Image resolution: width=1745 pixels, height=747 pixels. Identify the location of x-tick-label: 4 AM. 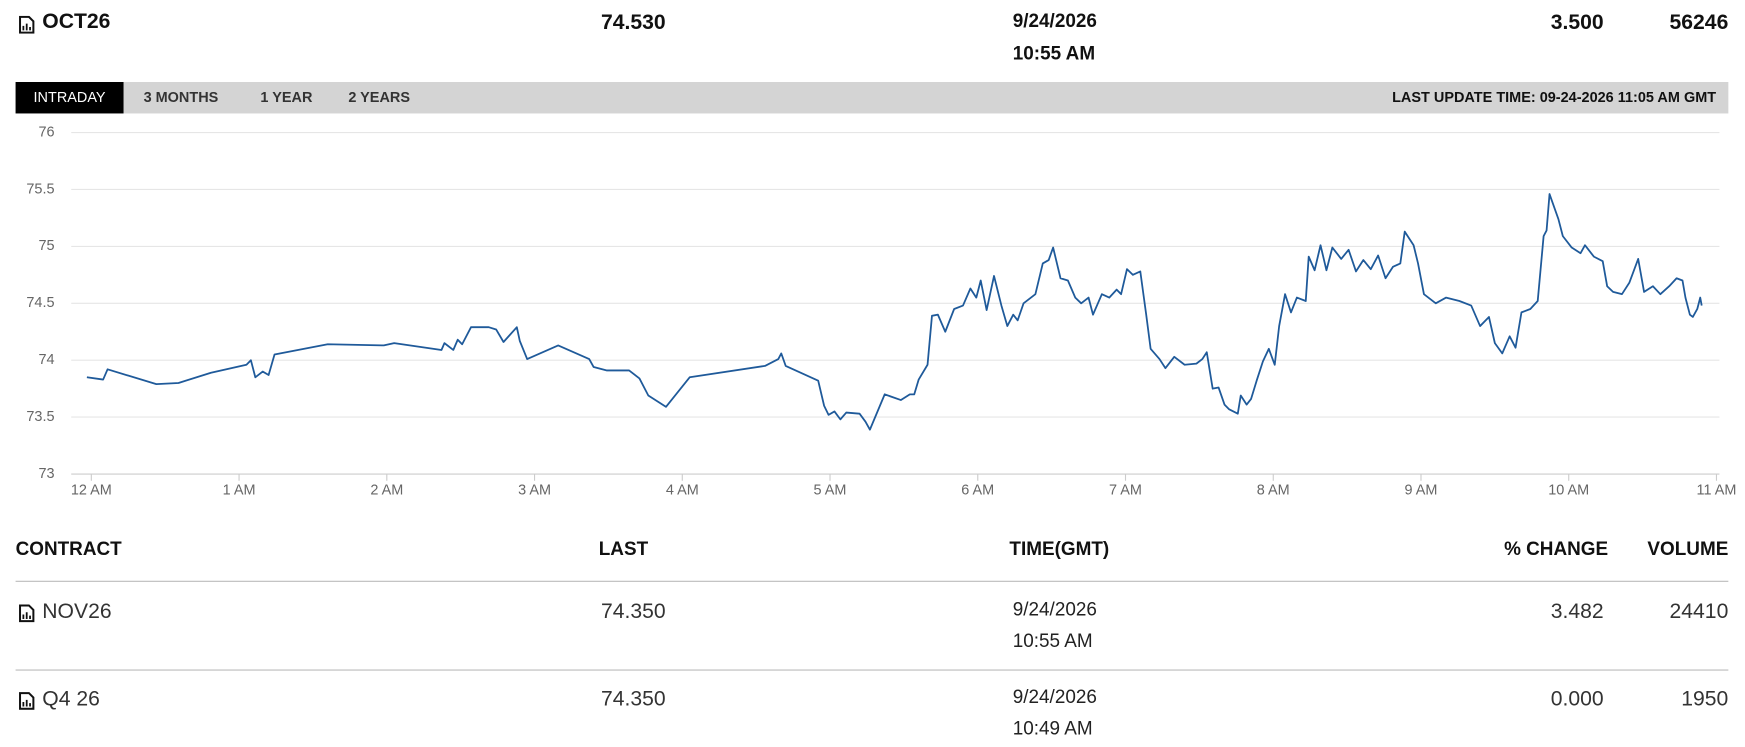
(682, 491).